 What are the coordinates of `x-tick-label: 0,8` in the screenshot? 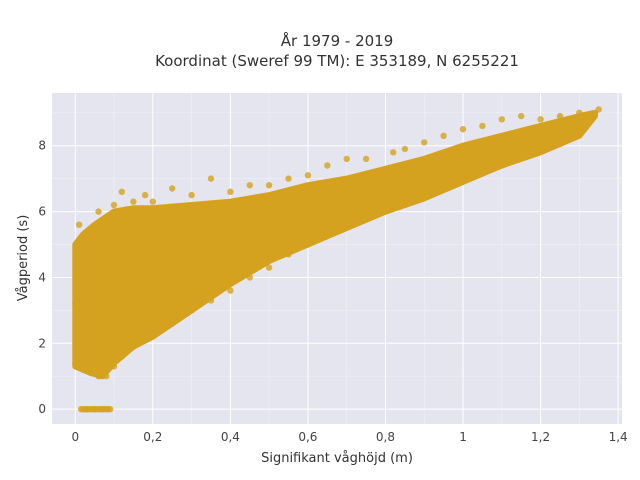 It's located at (385, 437).